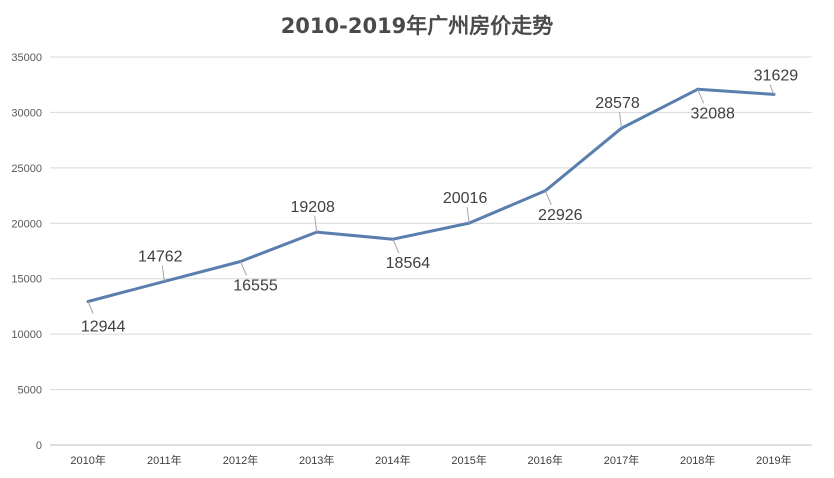 The height and width of the screenshot is (478, 834). I want to click on y-tick-label: 0, so click(39, 446).